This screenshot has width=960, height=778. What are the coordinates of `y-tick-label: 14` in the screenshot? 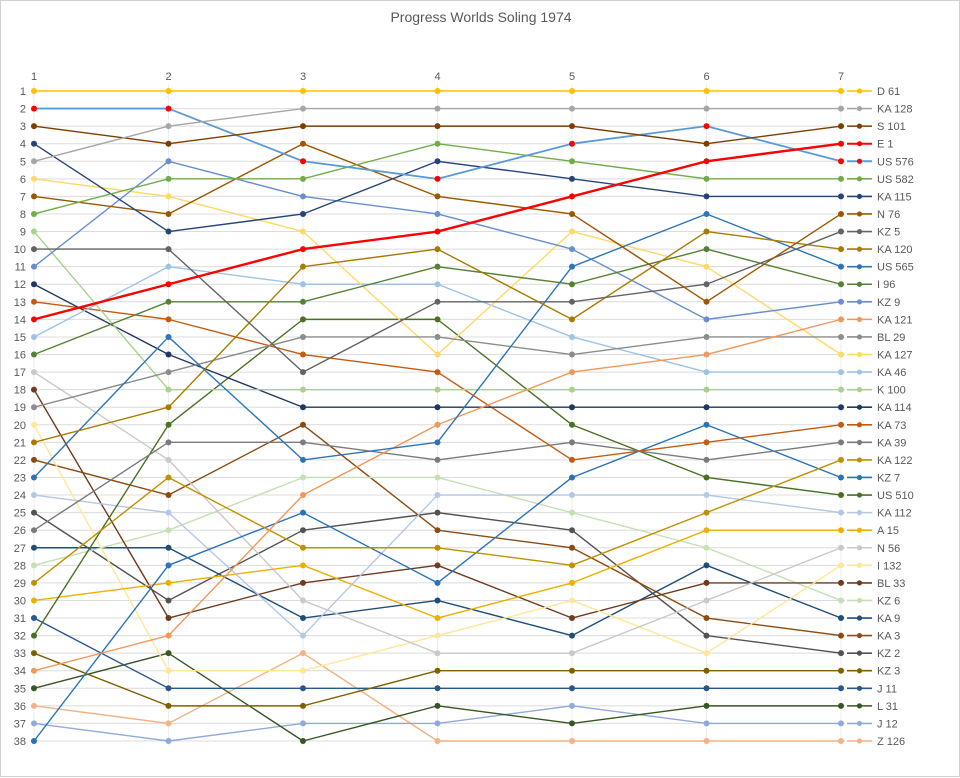 It's located at (20, 320).